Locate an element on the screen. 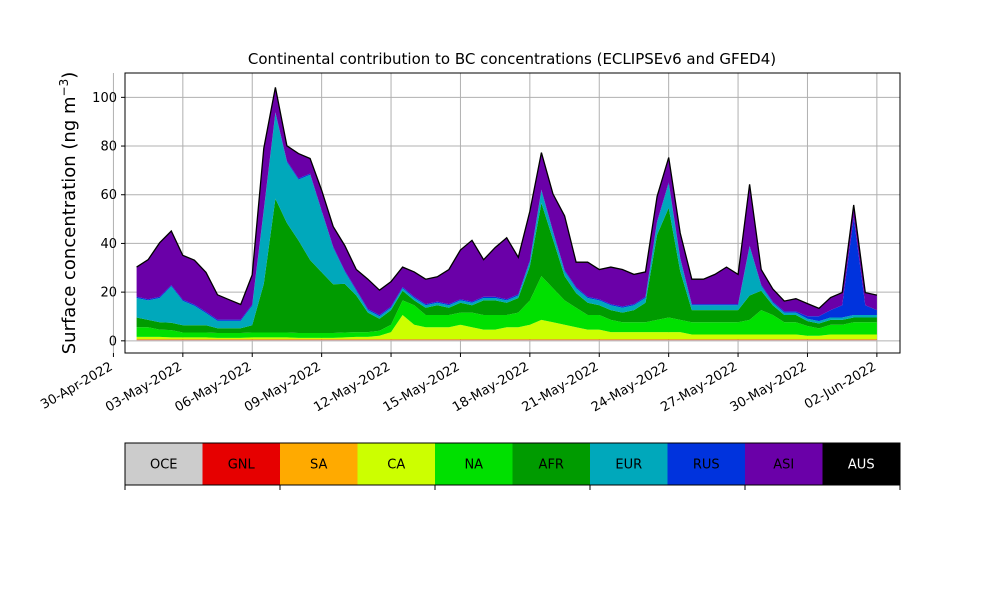 The height and width of the screenshot is (600, 1000). x-tick-label: 27-May-2022 is located at coordinates (699, 387).